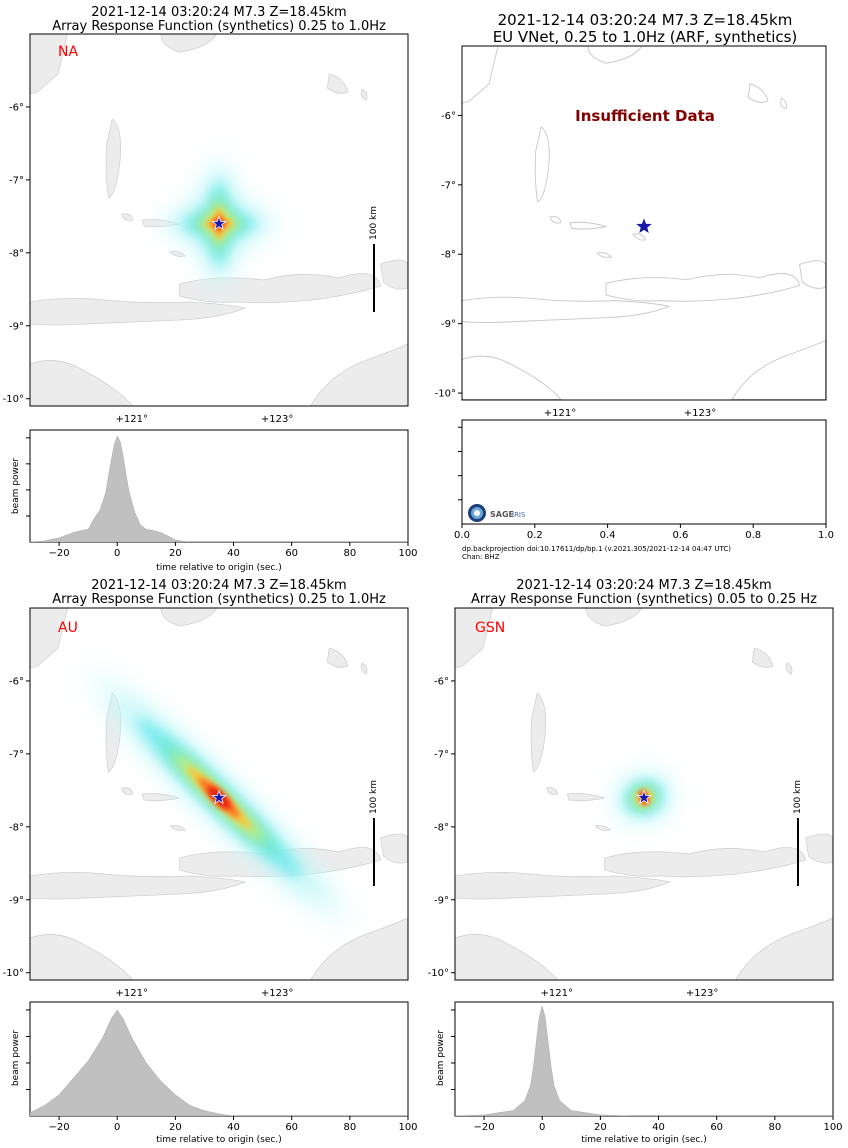 The width and height of the screenshot is (848, 1148). I want to click on x-tick-label: 0.4, so click(608, 535).